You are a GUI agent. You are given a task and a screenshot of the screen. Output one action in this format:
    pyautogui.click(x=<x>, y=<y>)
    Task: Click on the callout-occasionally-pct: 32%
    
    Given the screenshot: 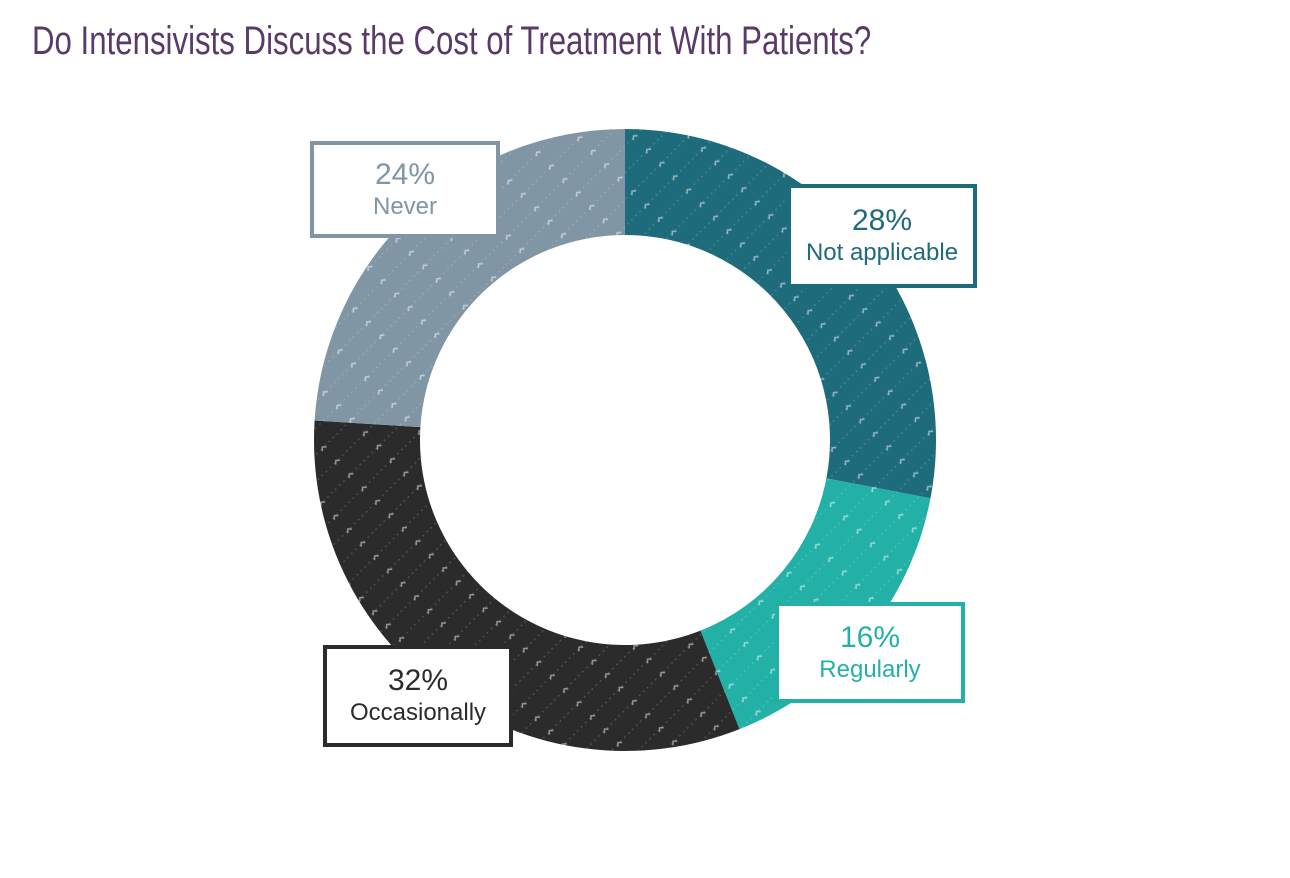 What is the action you would take?
    pyautogui.click(x=418, y=680)
    